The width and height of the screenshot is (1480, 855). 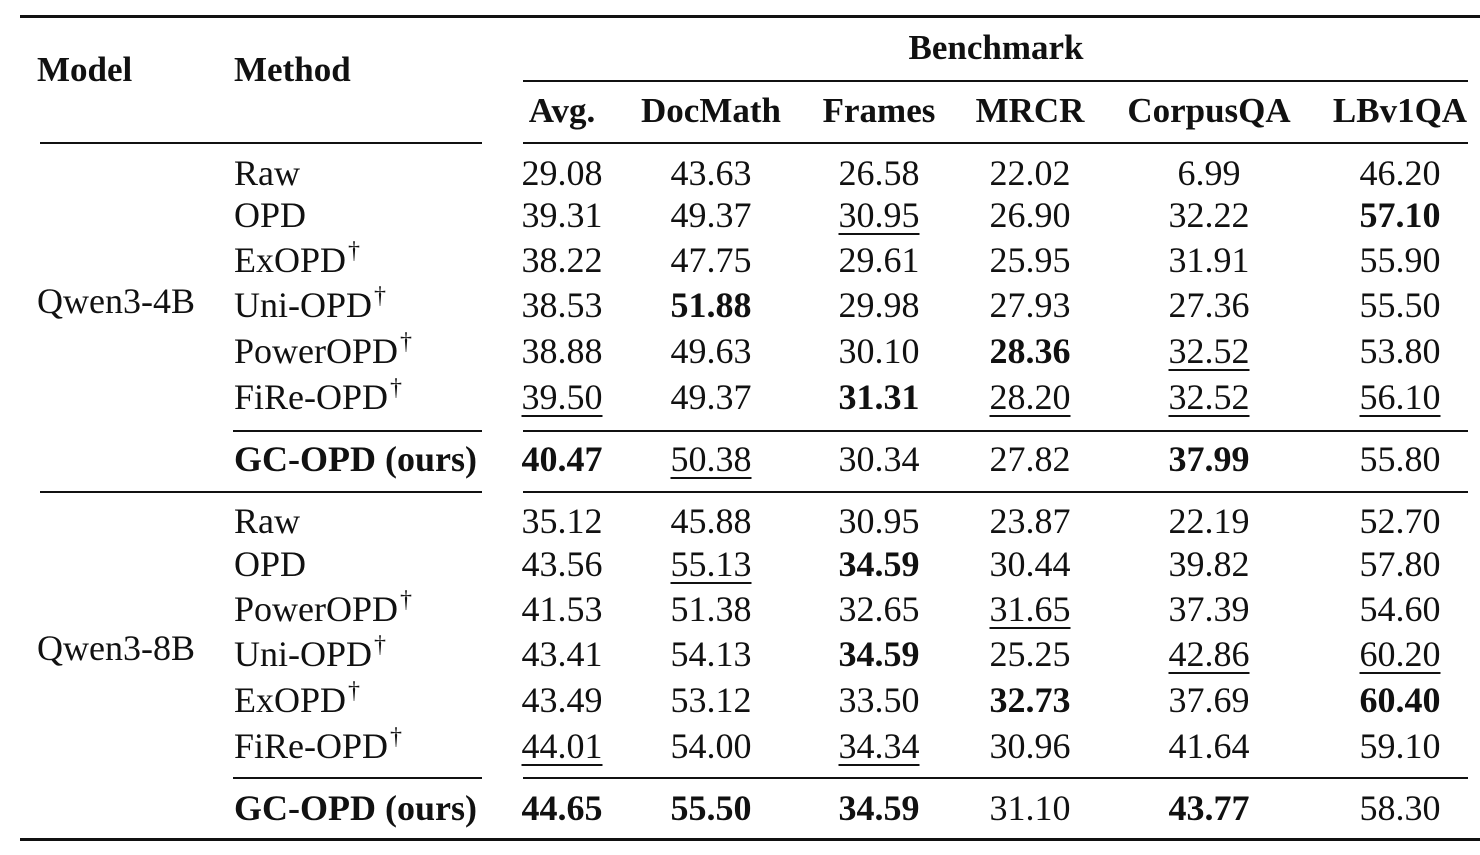 I want to click on col-header-lbv1qa: LBv1QA, so click(x=1400, y=110).